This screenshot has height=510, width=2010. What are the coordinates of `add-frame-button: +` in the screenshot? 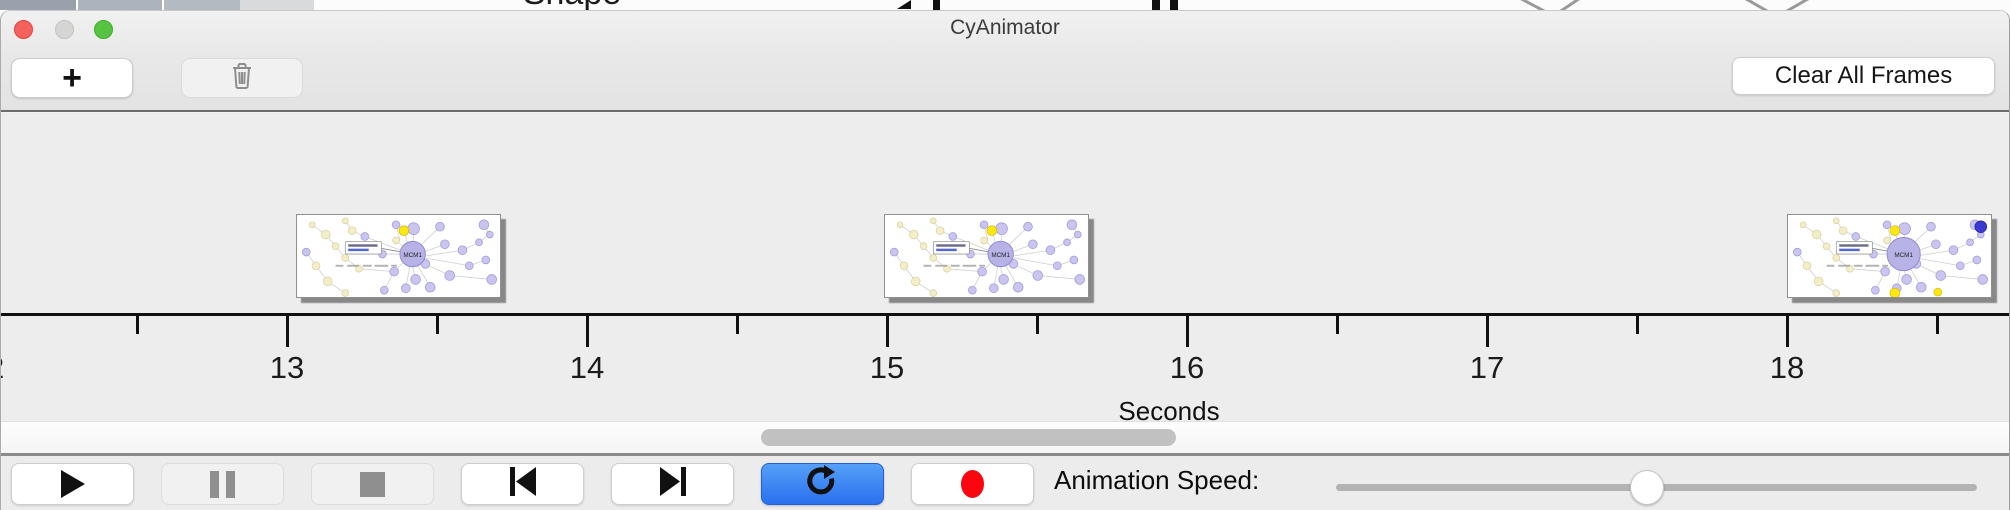 It's located at (72, 78).